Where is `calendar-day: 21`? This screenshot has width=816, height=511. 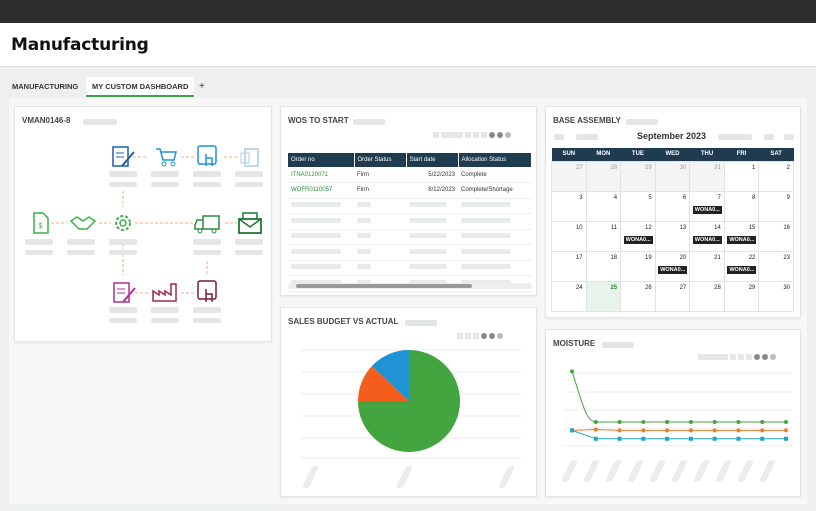 calendar-day: 21 is located at coordinates (707, 266).